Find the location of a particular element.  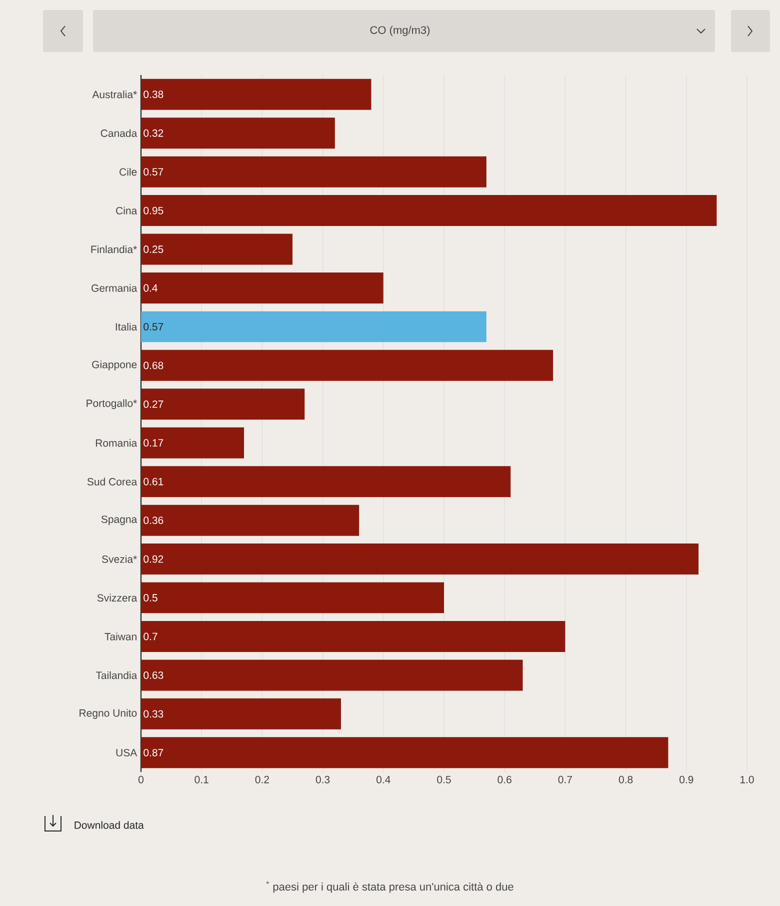

data-label: 0.7 is located at coordinates (151, 636).